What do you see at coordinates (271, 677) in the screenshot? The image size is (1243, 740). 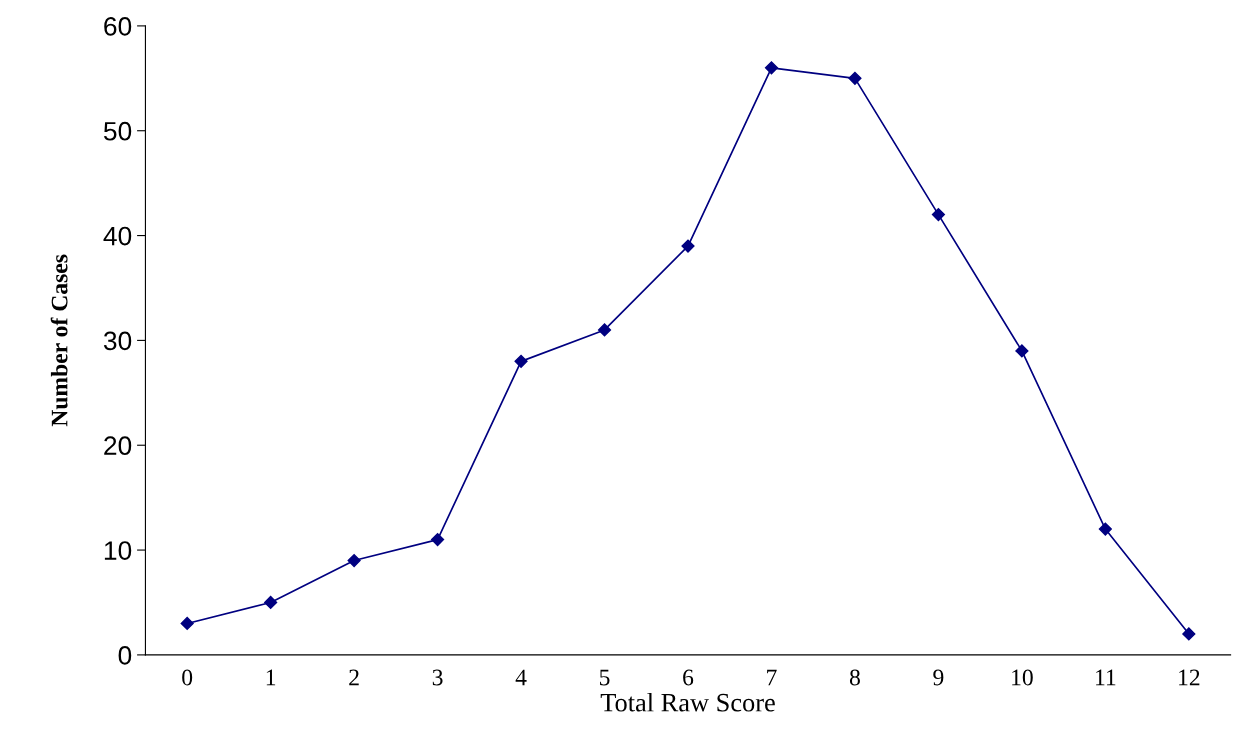 I see `x-tick-label: 1` at bounding box center [271, 677].